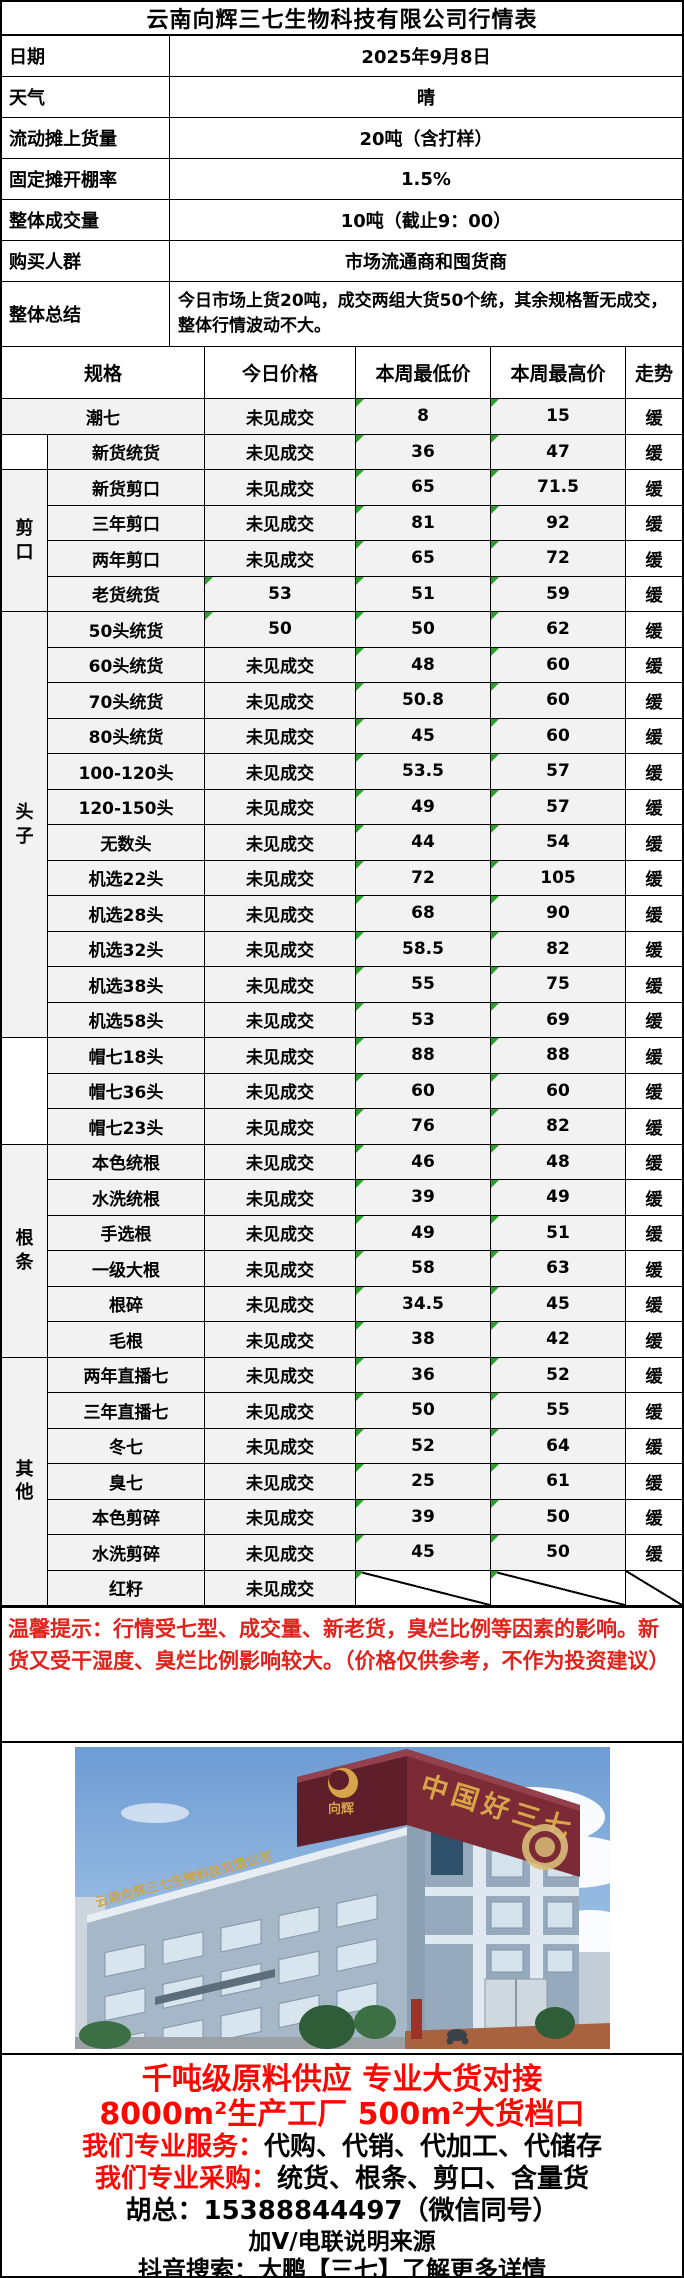  Describe the element at coordinates (126, 558) in the screenshot. I see `spec-cell: 两年剪口` at that location.